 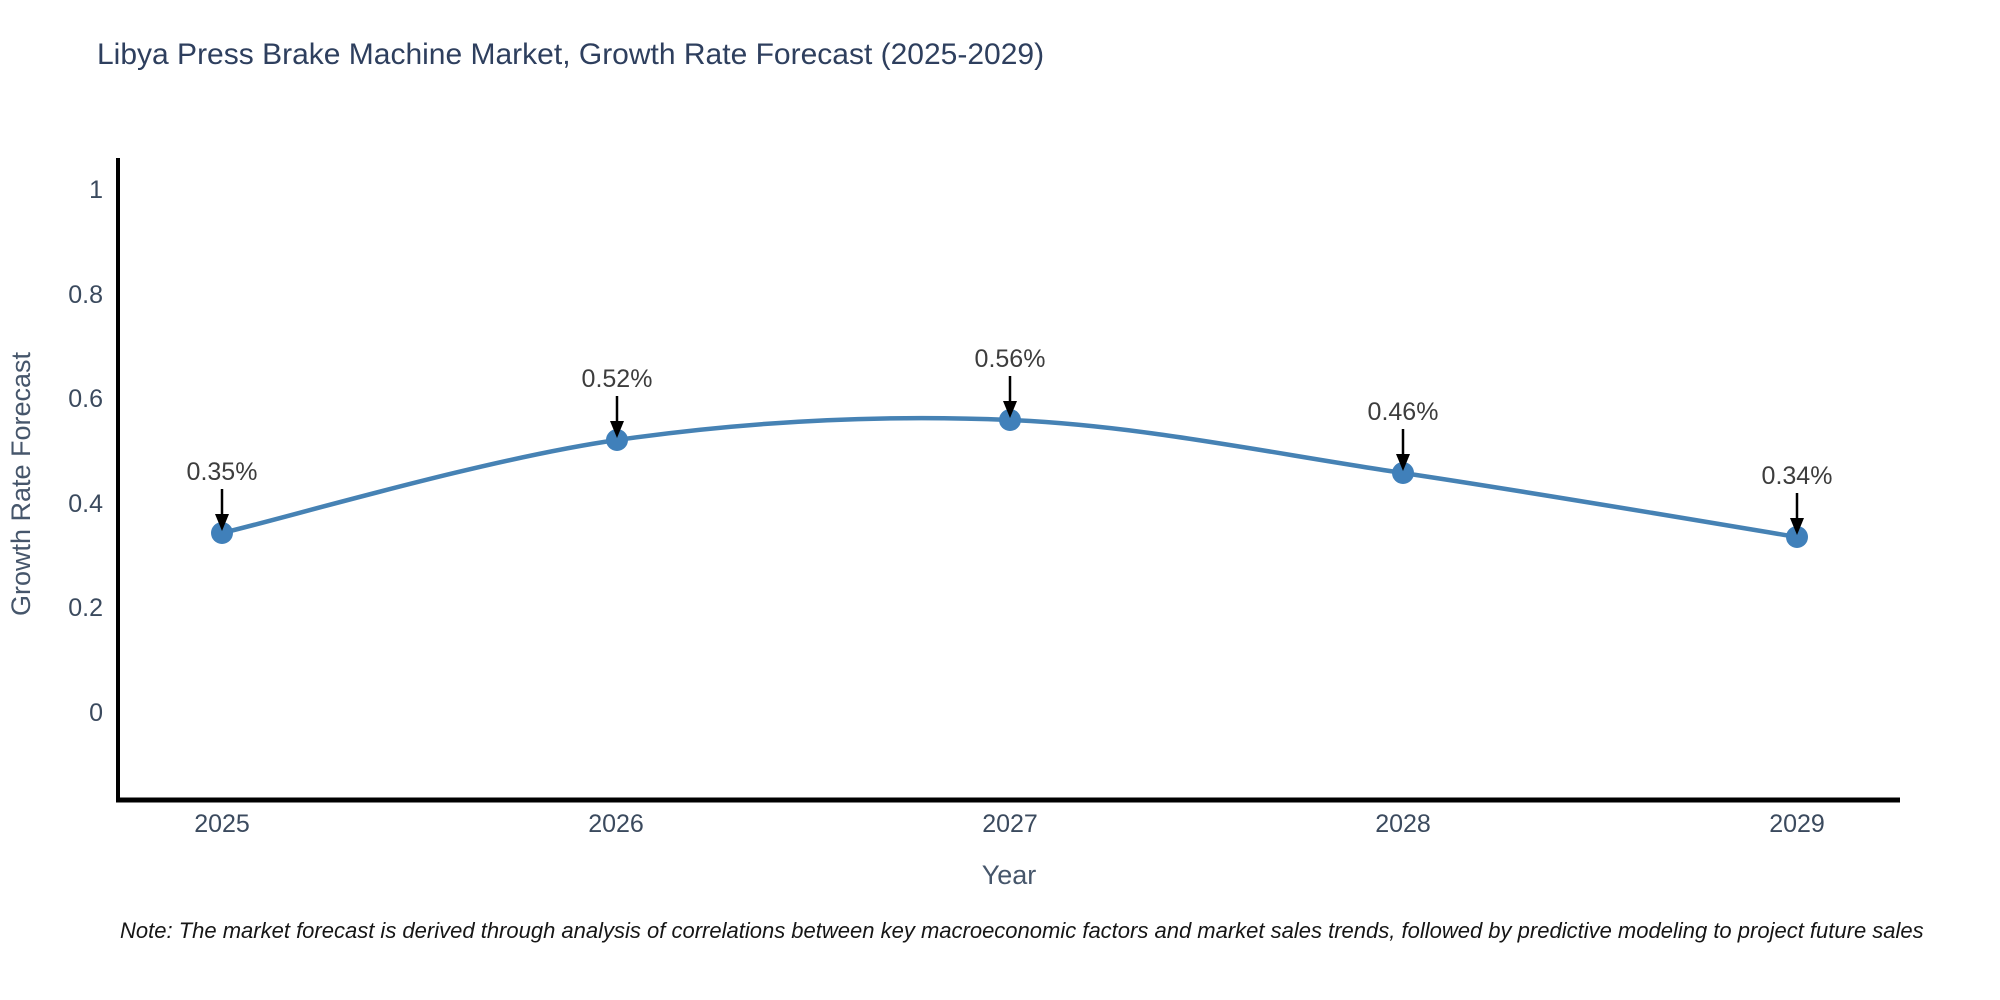 I want to click on annotation-arrow-2025, so click(x=222, y=510).